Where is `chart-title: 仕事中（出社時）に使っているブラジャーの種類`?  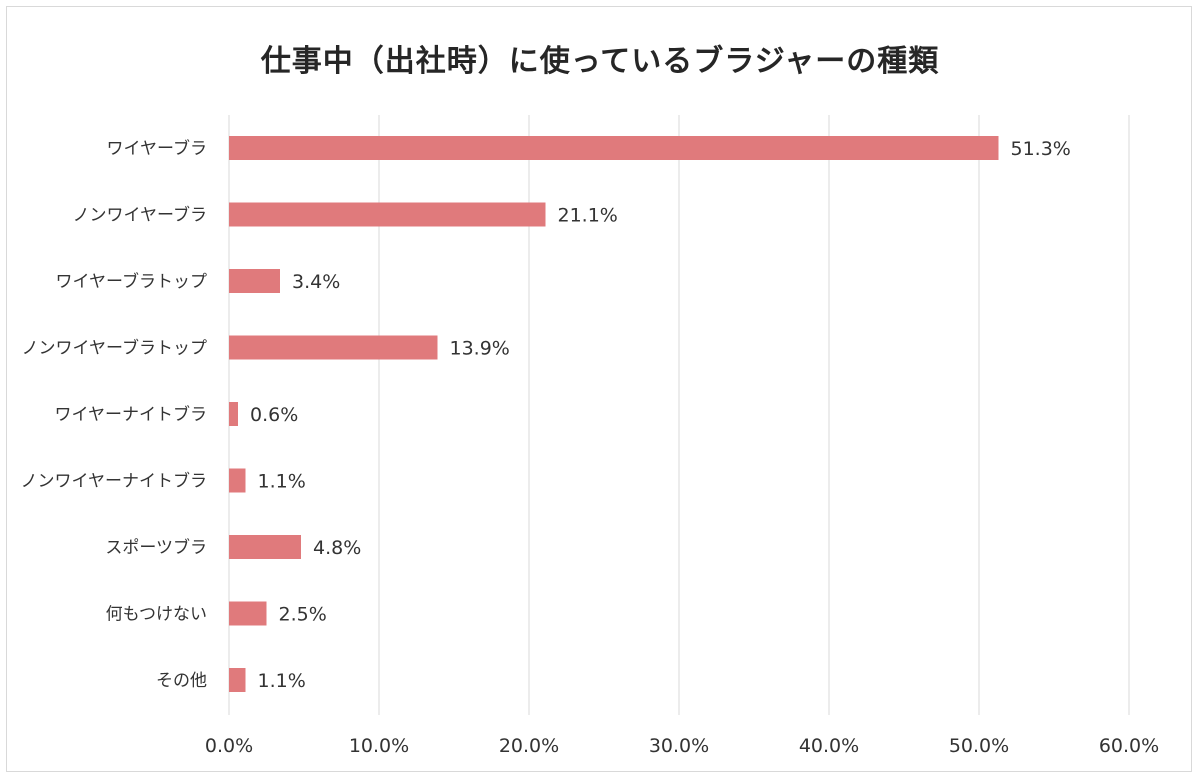 chart-title: 仕事中（出社時）に使っているブラジャーの種類 is located at coordinates (600, 61).